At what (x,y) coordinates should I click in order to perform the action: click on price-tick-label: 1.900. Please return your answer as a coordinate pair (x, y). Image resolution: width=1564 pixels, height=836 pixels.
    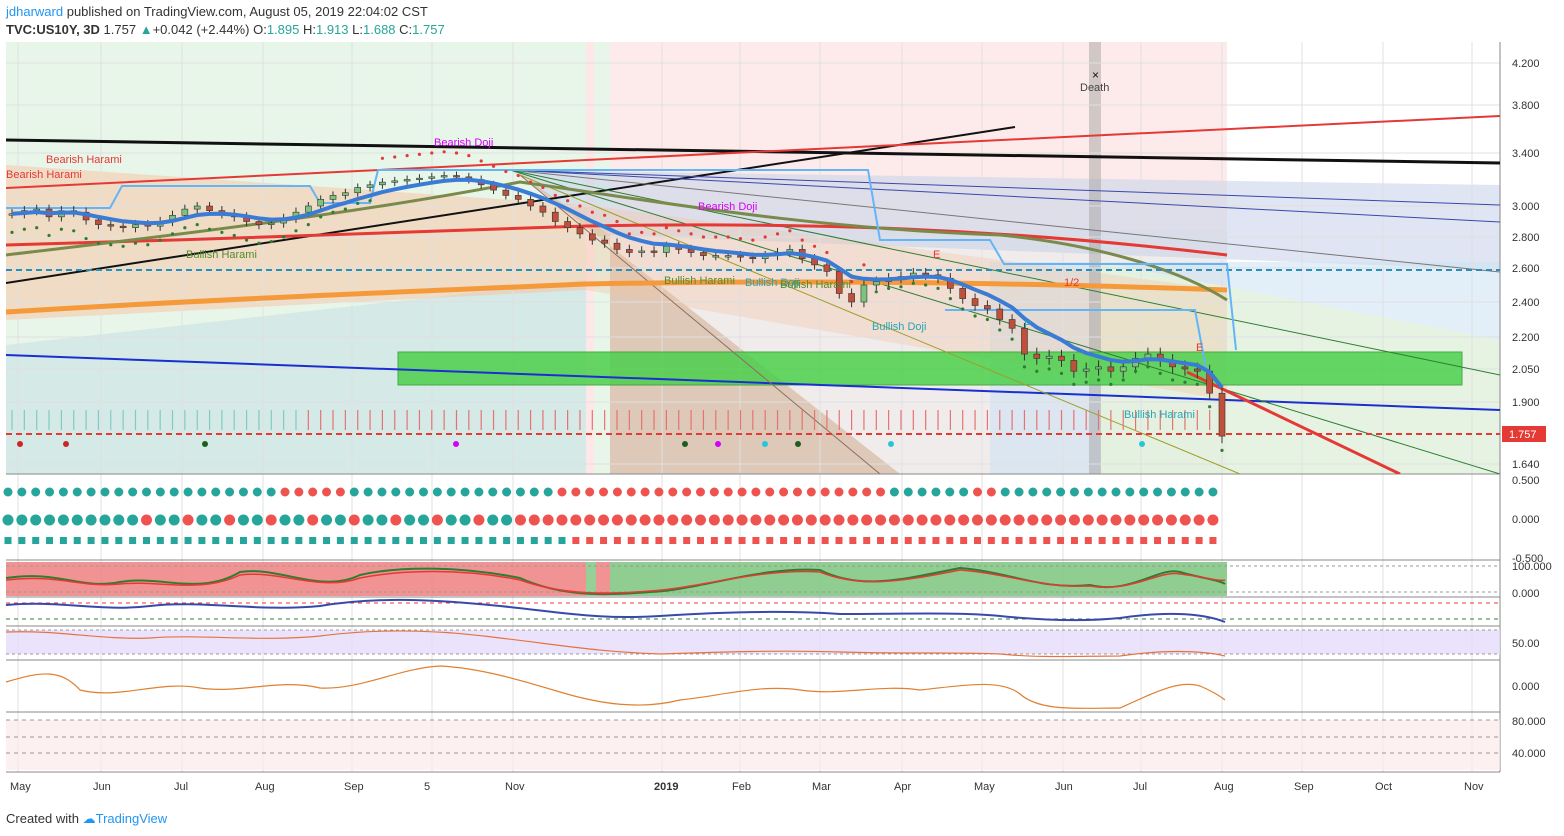
    Looking at the image, I should click on (1526, 403).